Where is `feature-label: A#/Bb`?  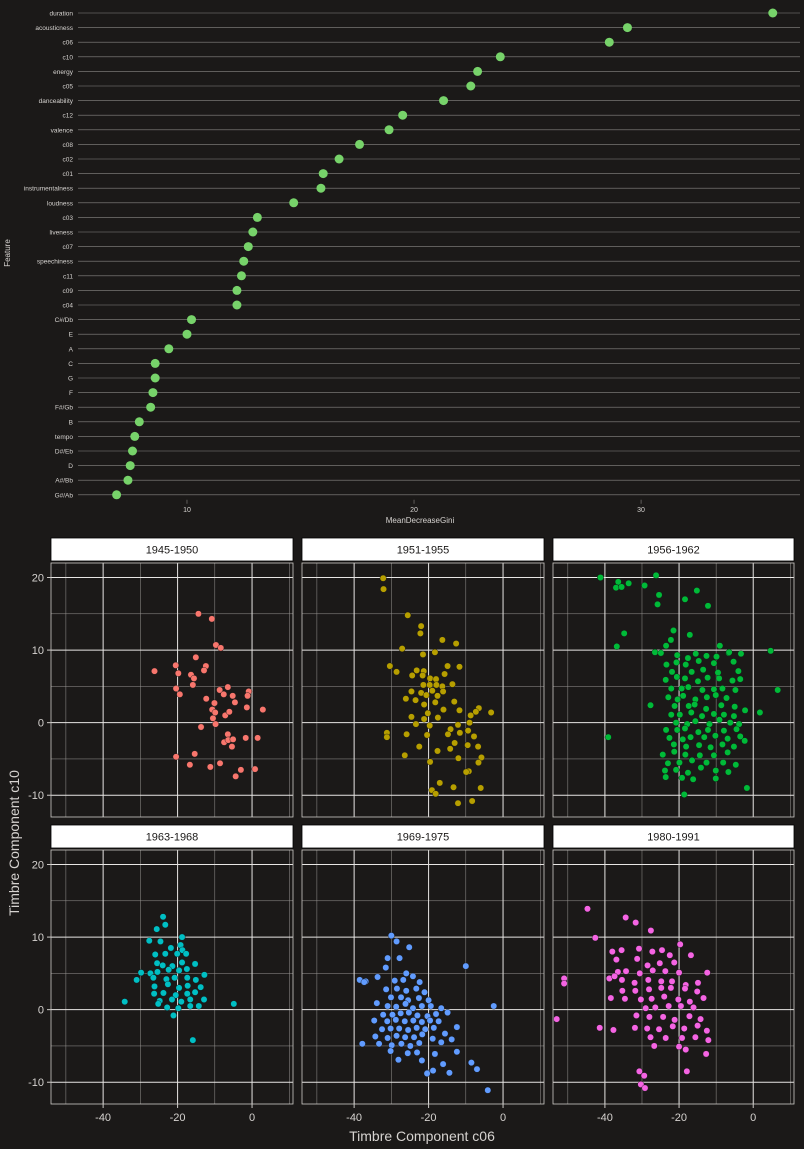
feature-label: A#/Bb is located at coordinates (64, 481).